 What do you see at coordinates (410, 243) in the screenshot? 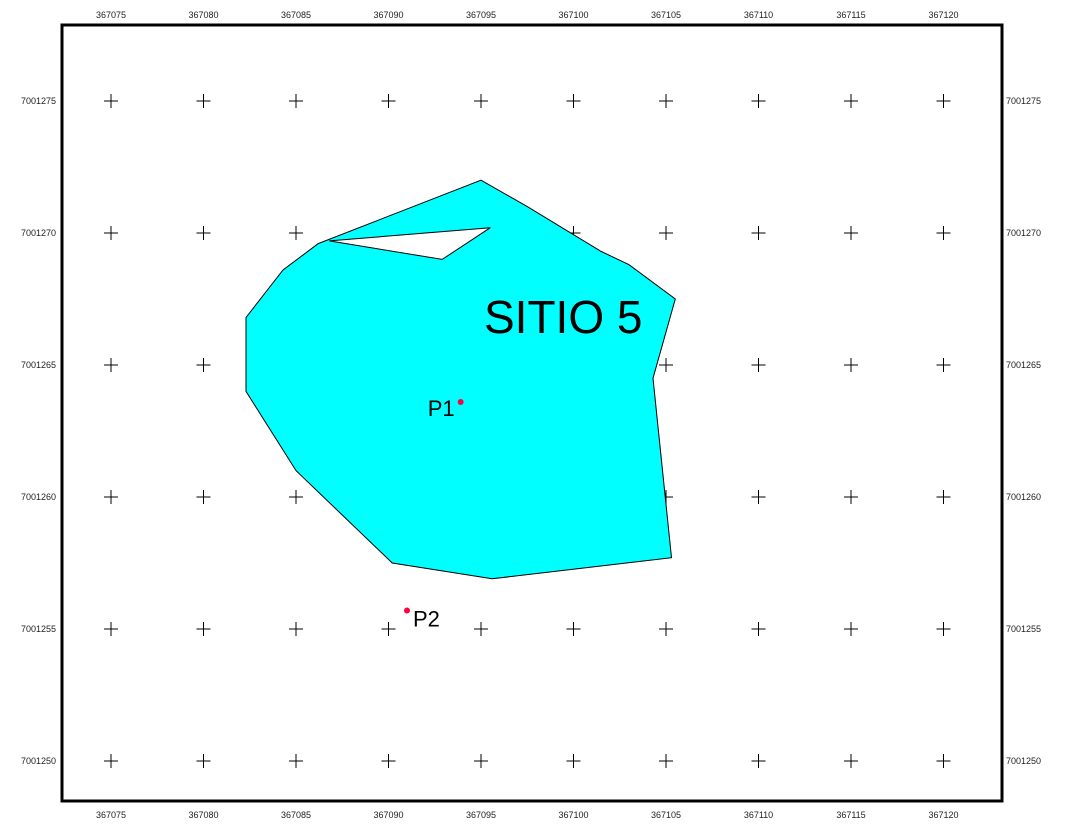
I see `site-polygon-hole` at bounding box center [410, 243].